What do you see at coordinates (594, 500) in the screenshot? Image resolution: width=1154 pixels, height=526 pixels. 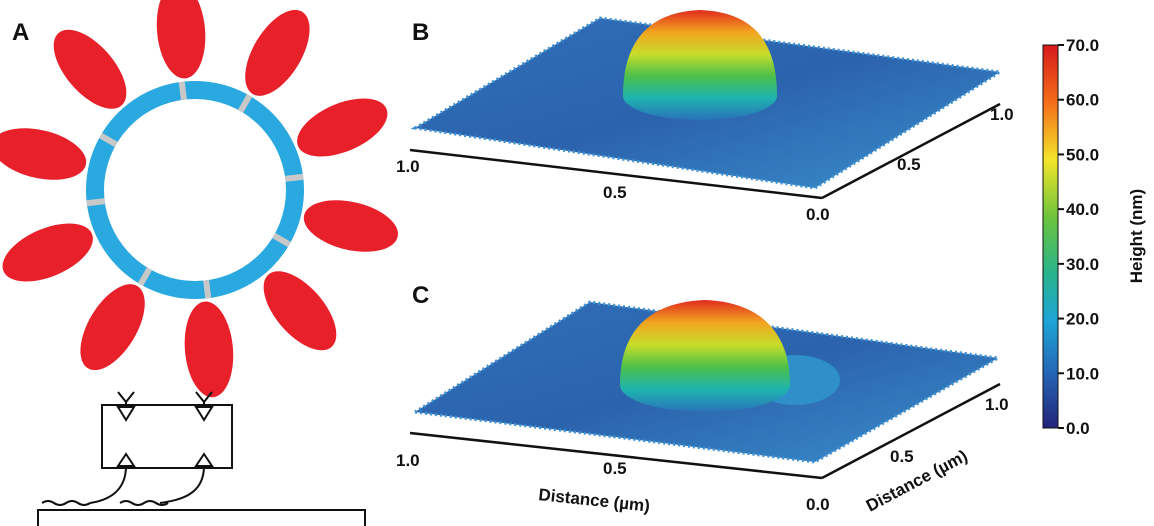 I see `x-axis-label: Distance (µm)` at bounding box center [594, 500].